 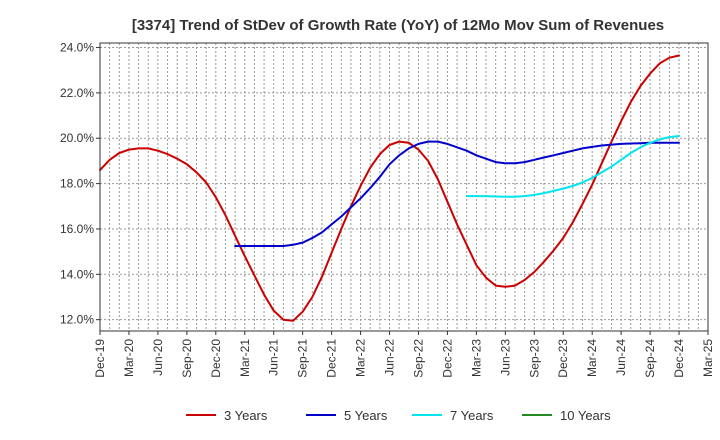 What do you see at coordinates (332, 358) in the screenshot?
I see `x-tick-label: Dec-21` at bounding box center [332, 358].